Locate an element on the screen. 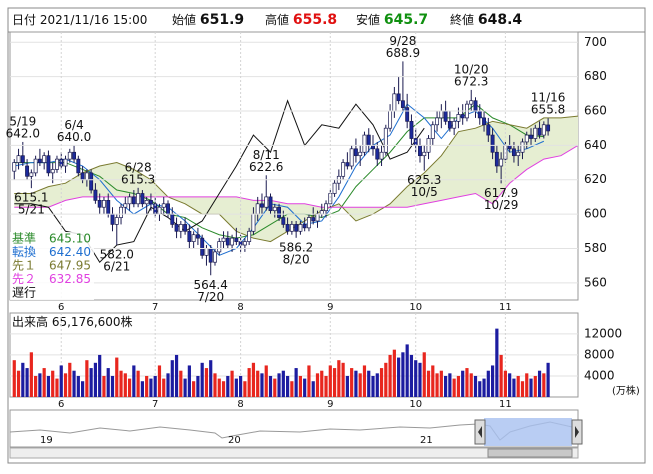 The height and width of the screenshot is (474, 653). annotation-value: 586.2 is located at coordinates (296, 247).